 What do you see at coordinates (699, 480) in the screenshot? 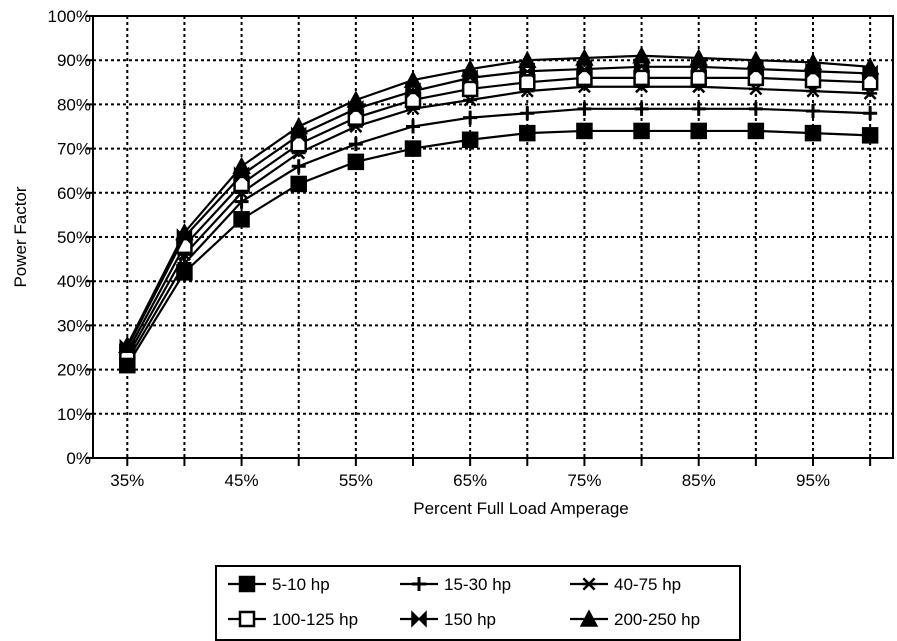
I see `x-tick-label: 85%` at bounding box center [699, 480].